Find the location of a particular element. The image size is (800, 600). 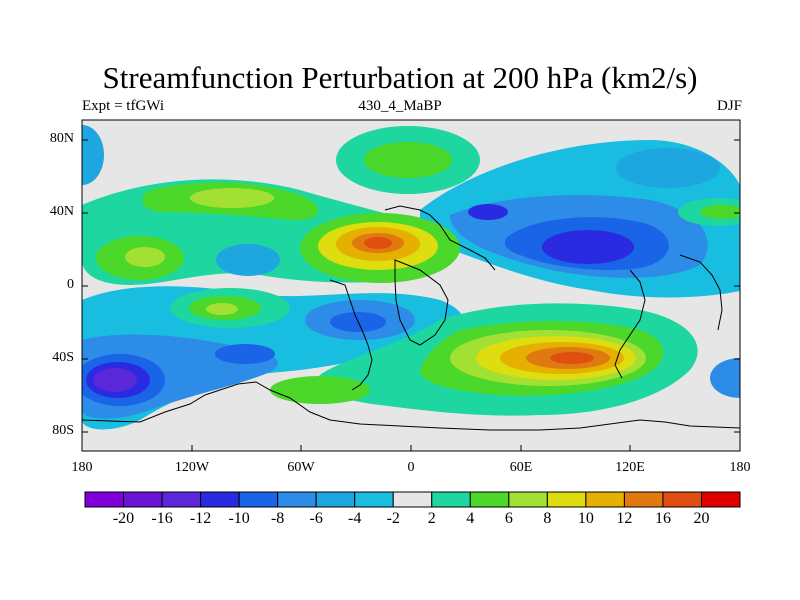

lon-label-180e: 180 is located at coordinates (740, 467).